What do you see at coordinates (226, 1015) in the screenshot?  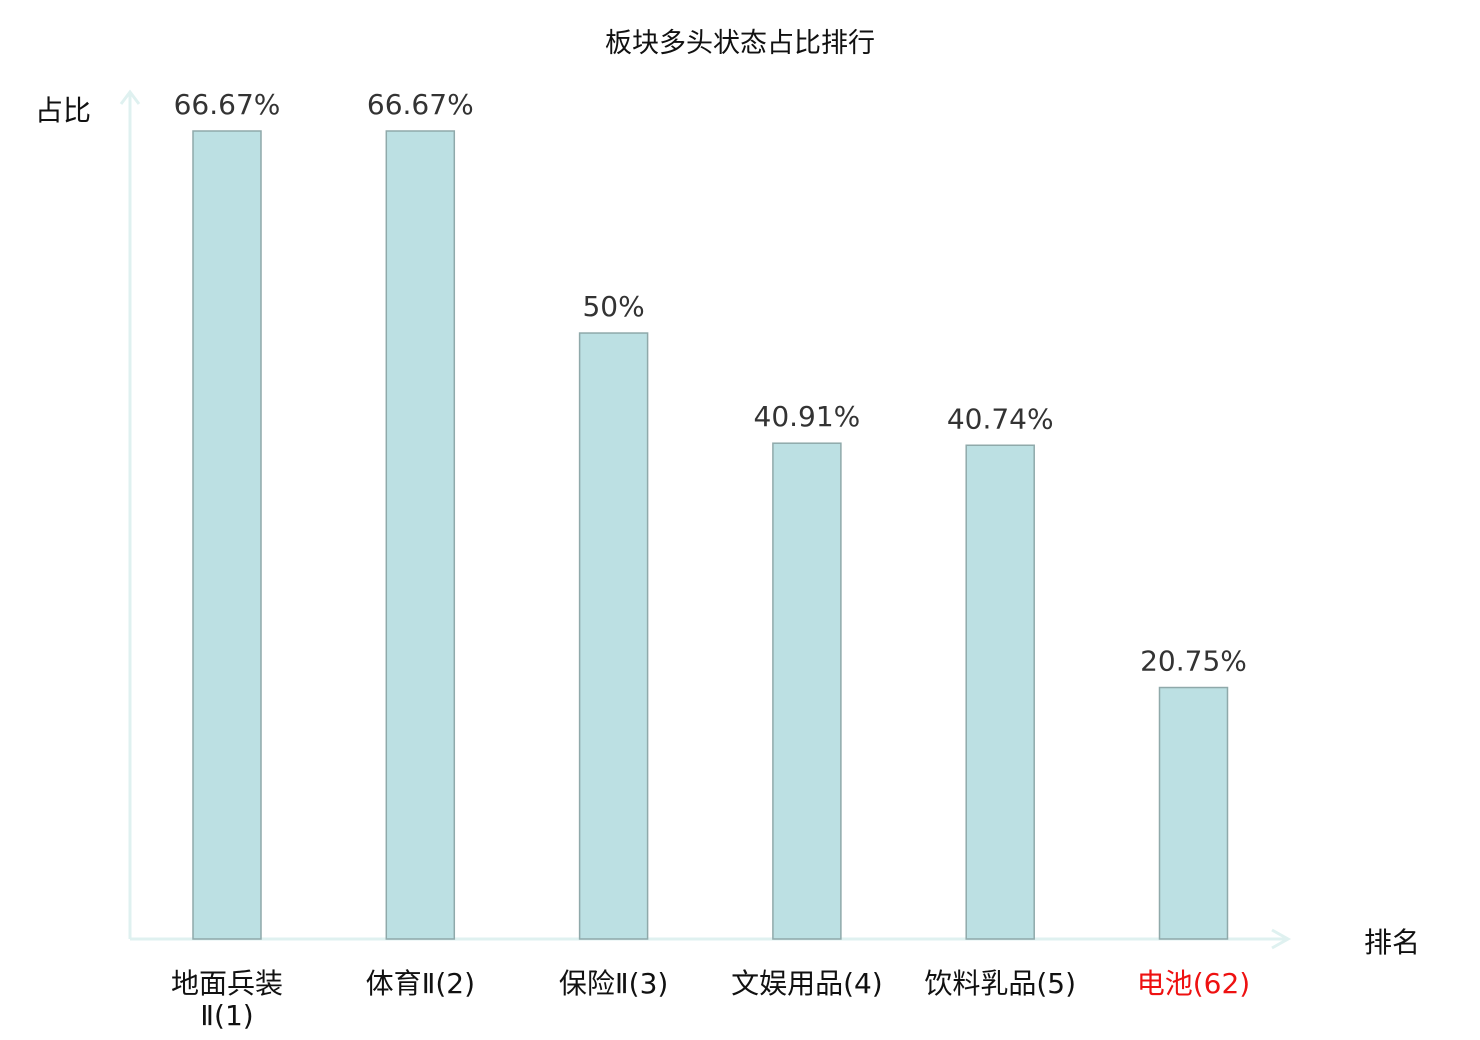 I see `x-tick-label: Ⅱ(1)` at bounding box center [226, 1015].